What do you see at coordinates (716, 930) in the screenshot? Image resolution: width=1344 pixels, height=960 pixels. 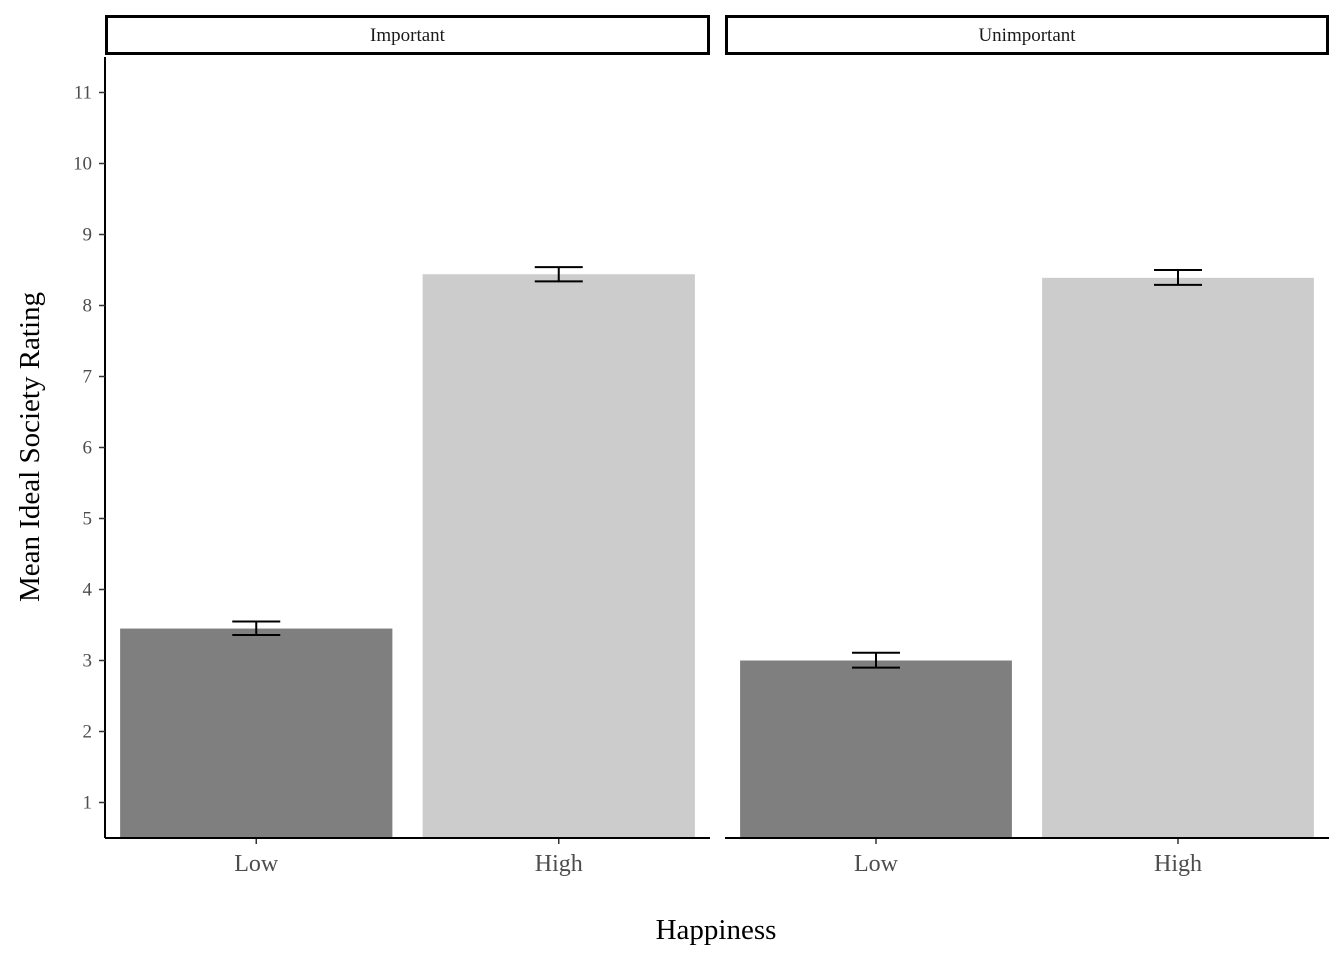 I see `x-axis-title: Happiness` at bounding box center [716, 930].